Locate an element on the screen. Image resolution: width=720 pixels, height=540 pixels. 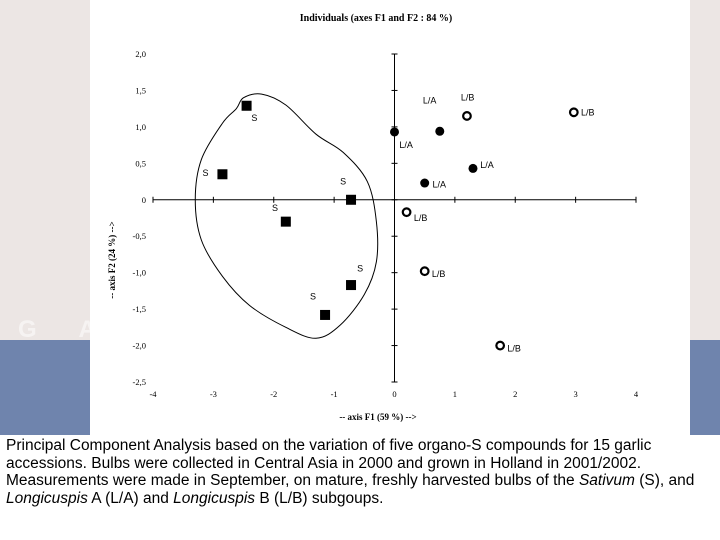
caption-sativum: Sativum is located at coordinates (606, 480).